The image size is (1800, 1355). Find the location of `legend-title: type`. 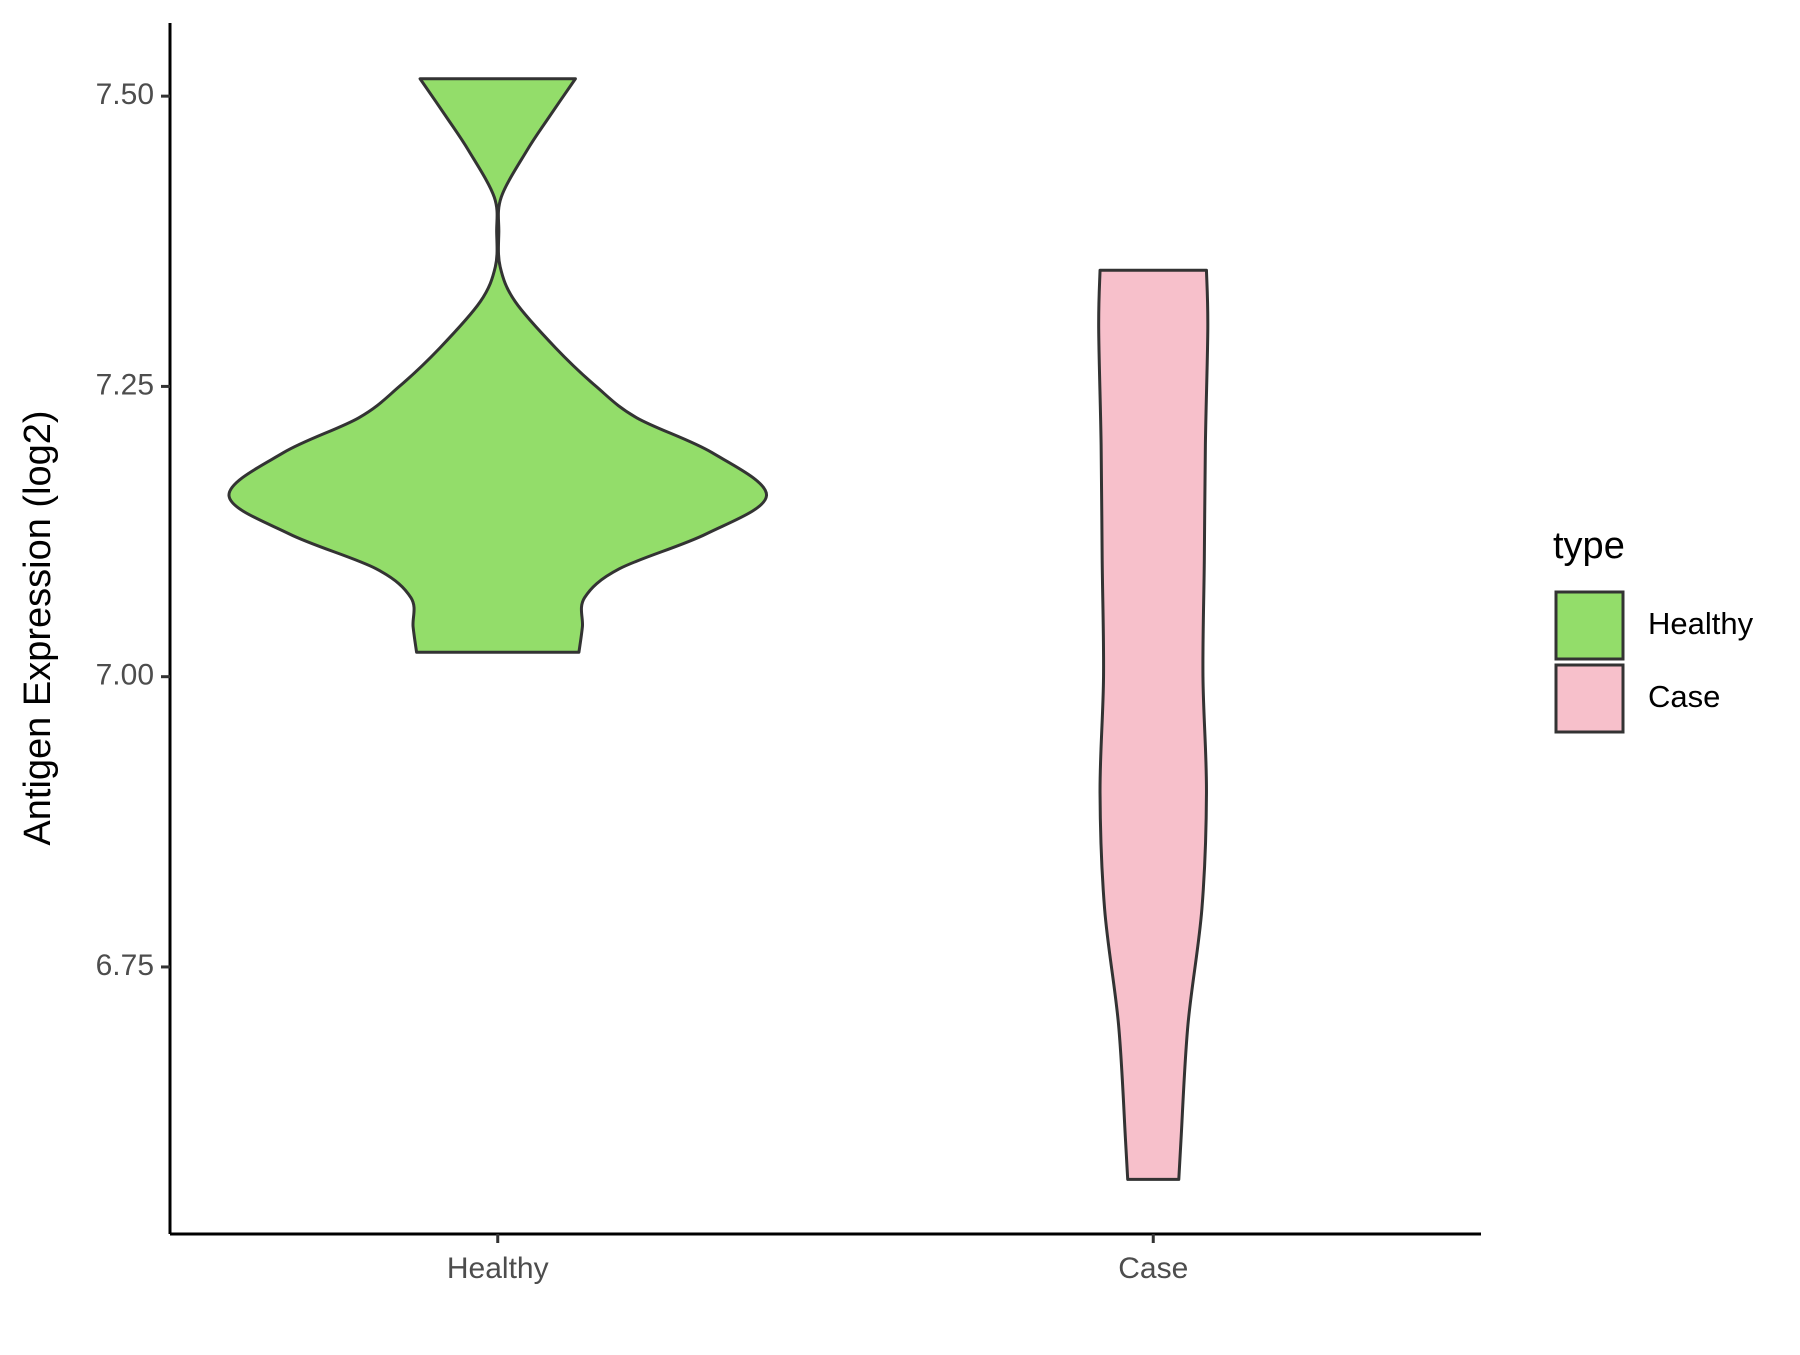

legend-title: type is located at coordinates (1589, 546).